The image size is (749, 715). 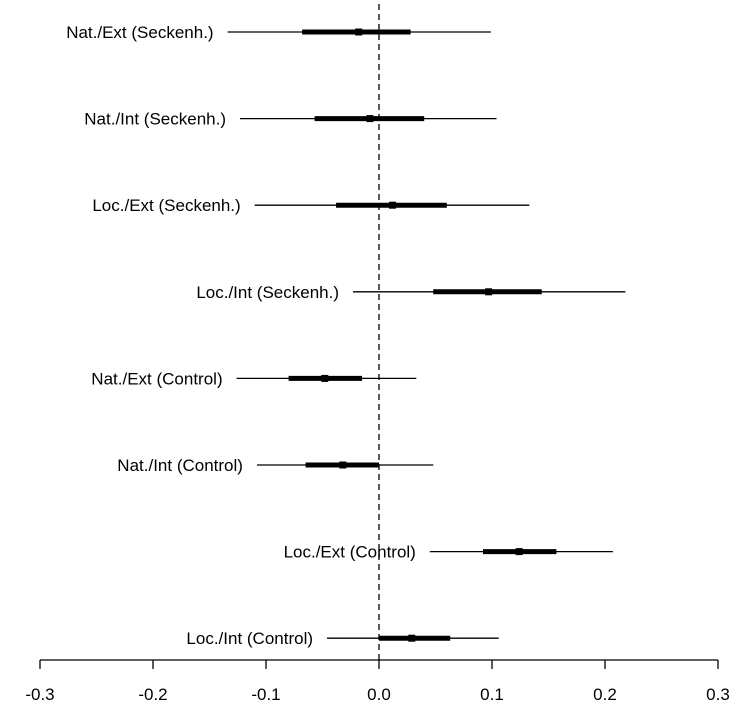 I want to click on x-tick-label: 0.0, so click(x=379, y=694).